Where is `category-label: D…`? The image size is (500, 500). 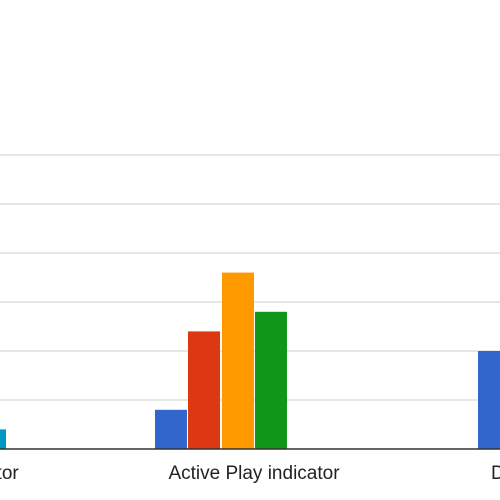 category-label: D… is located at coordinates (495, 473).